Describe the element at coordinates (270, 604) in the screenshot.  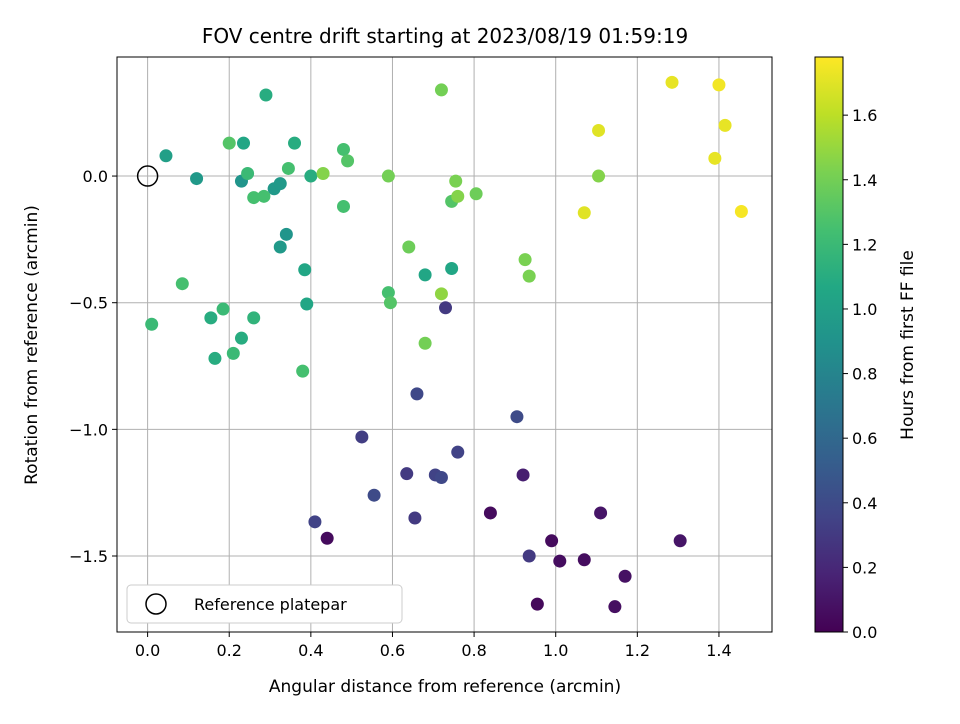
I see `legend-label: Reference platepar` at that location.